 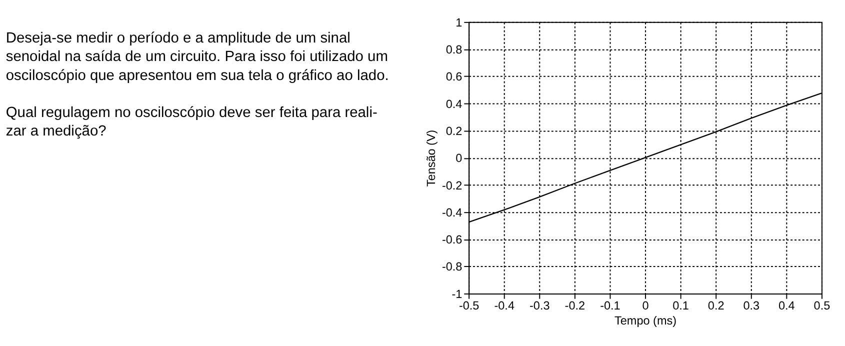 I want to click on y-tick-label: 1, so click(x=459, y=23).